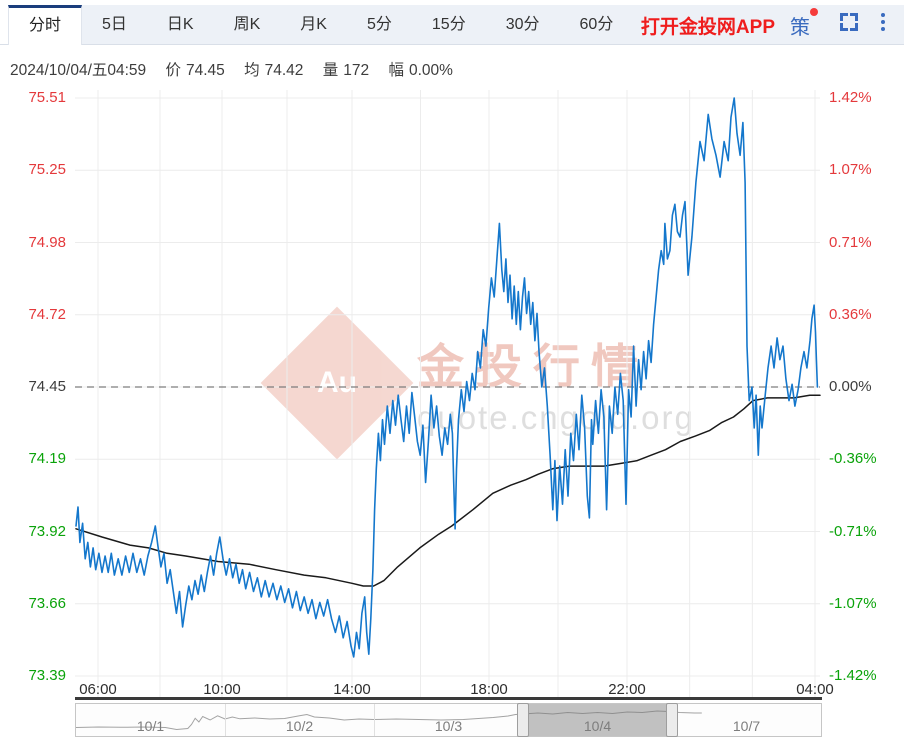 Image resolution: width=904 pixels, height=740 pixels. Describe the element at coordinates (448, 726) in the screenshot. I see `navigator-date-label: 10/3` at that location.